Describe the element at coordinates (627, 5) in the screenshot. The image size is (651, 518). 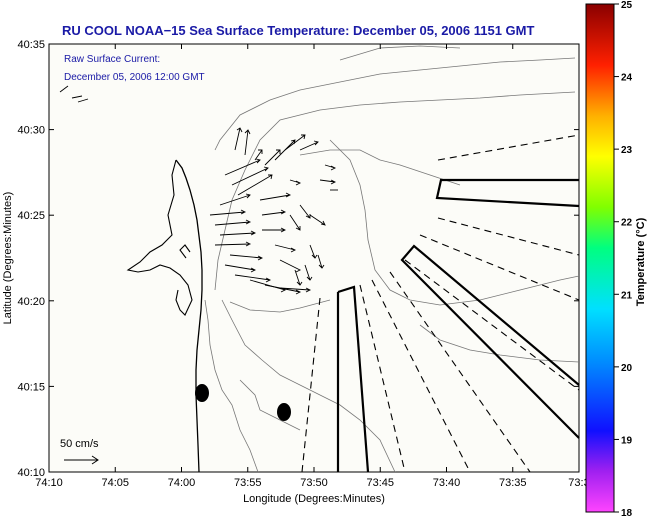
I see `colorbar-tick-label: 25` at that location.